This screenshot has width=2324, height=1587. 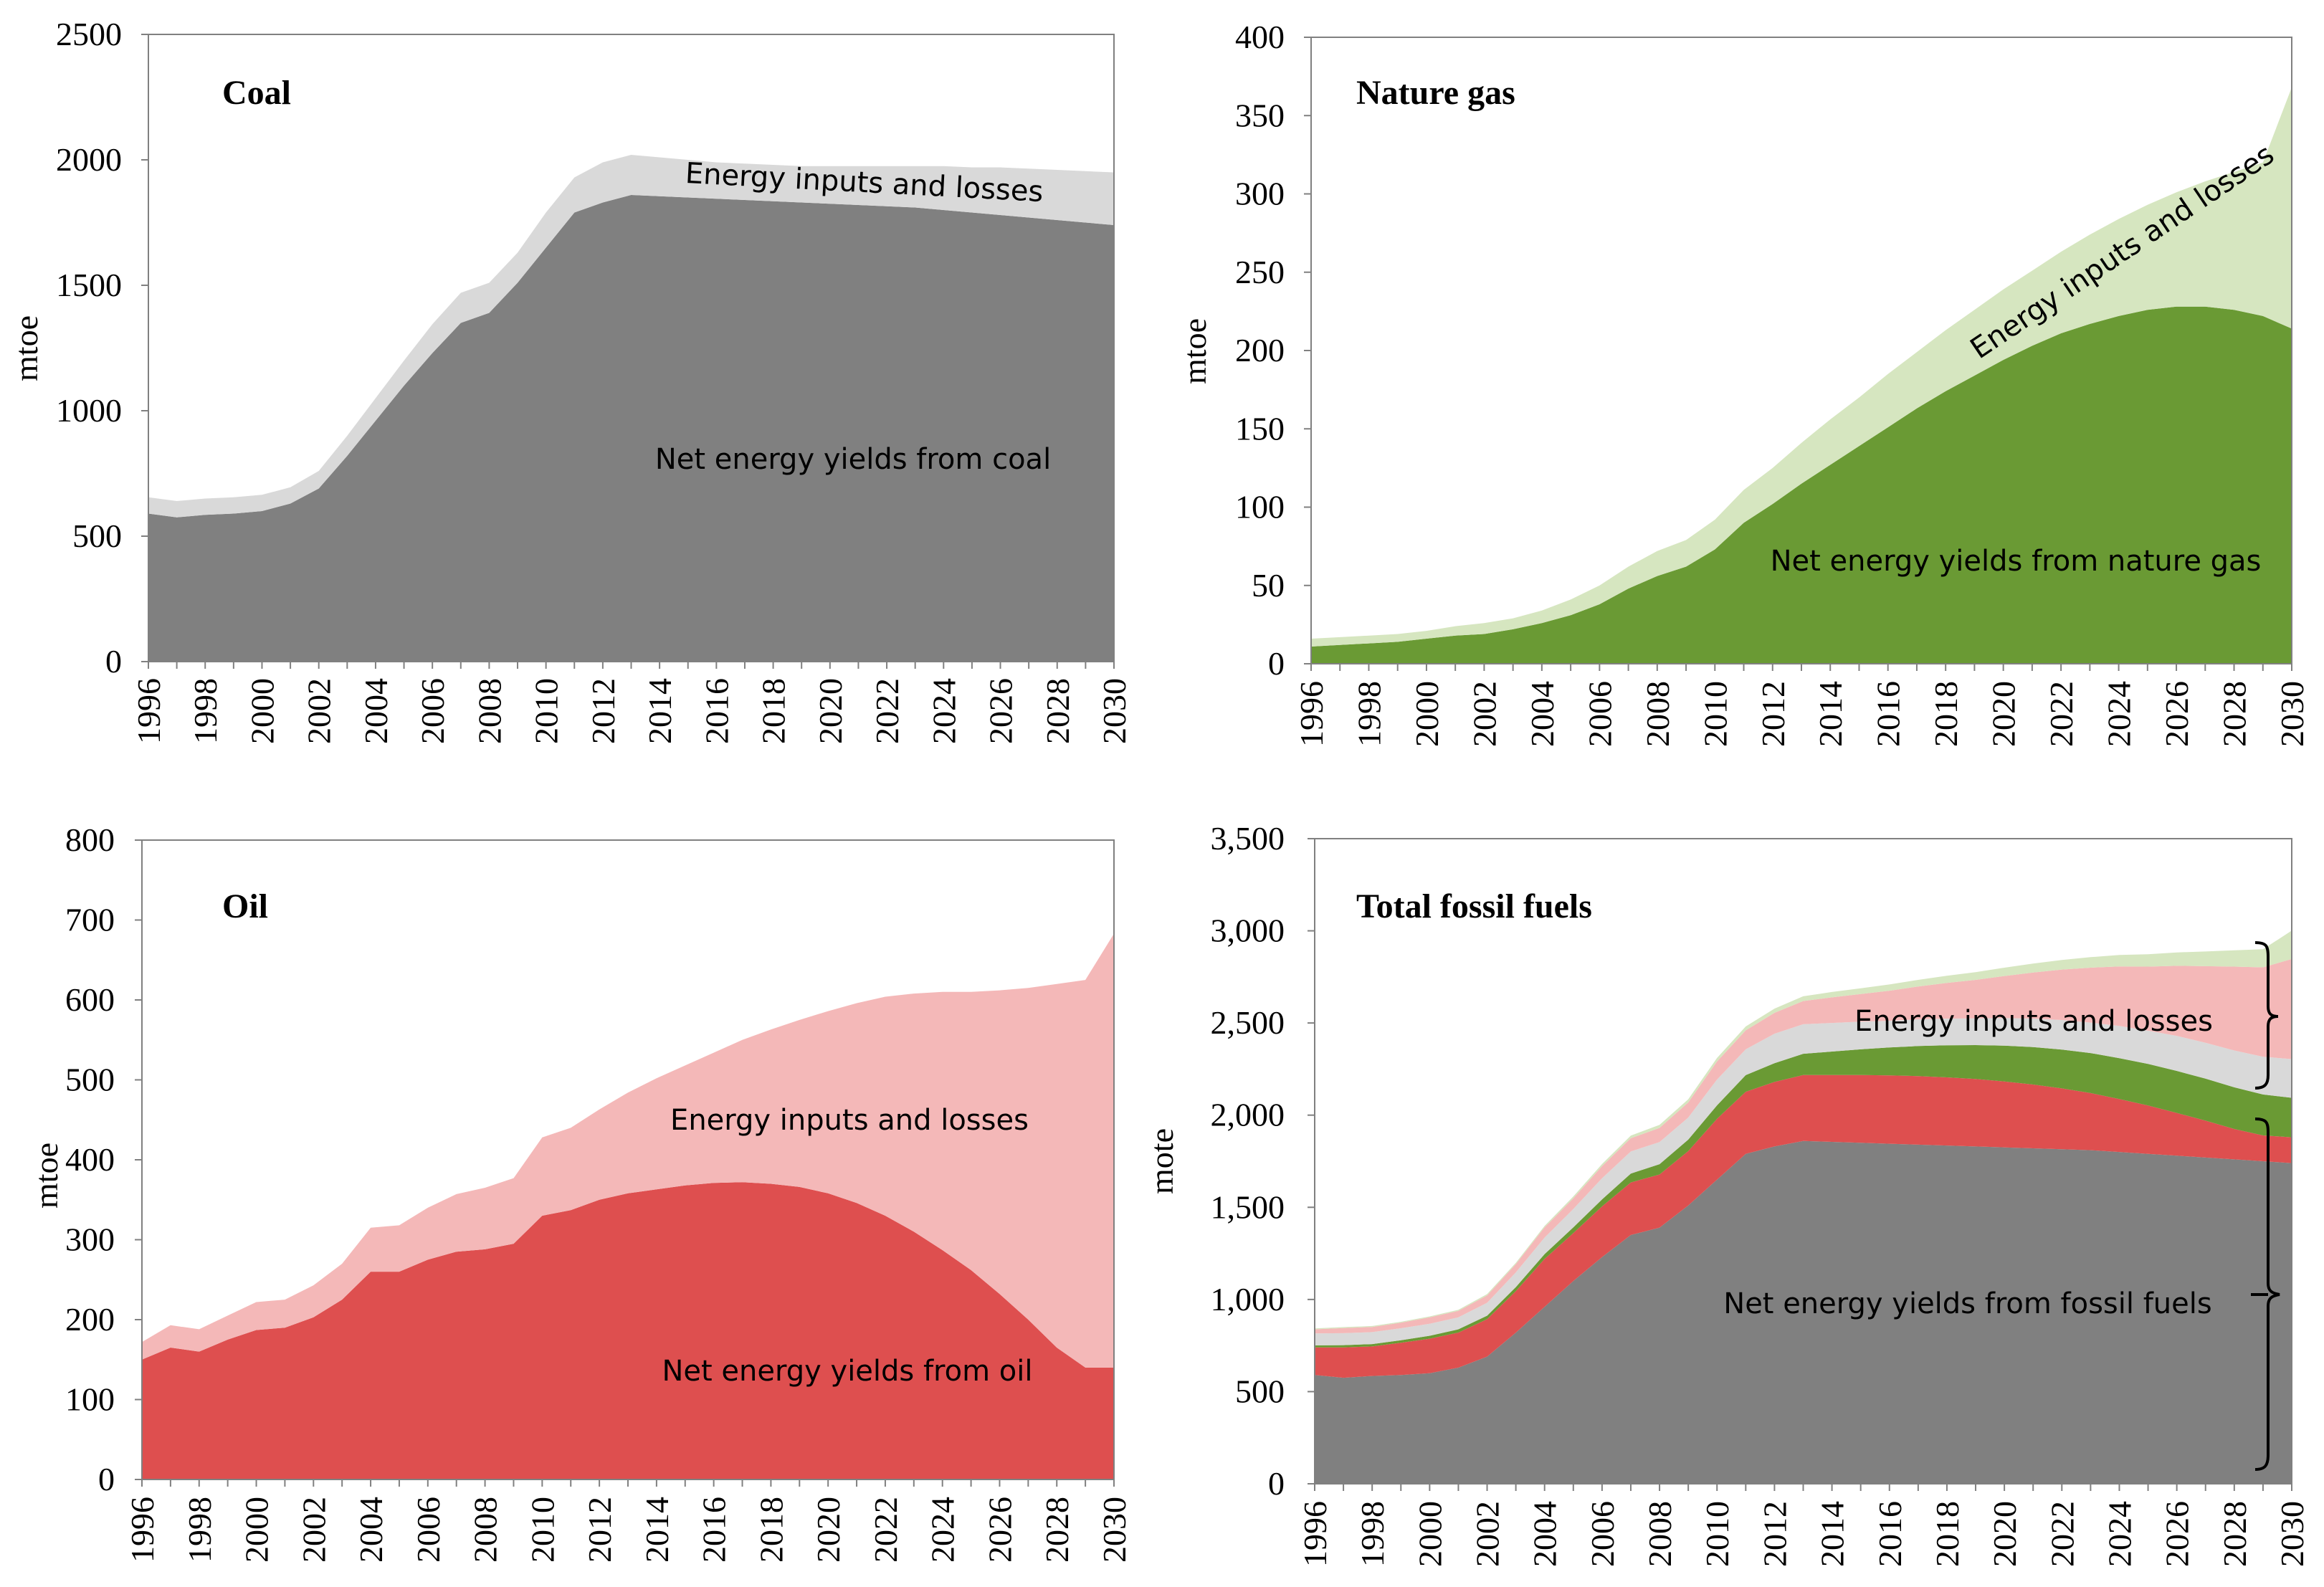 What do you see at coordinates (631, 336) in the screenshot?
I see `coal-area-energy-inputs-and-losses` at bounding box center [631, 336].